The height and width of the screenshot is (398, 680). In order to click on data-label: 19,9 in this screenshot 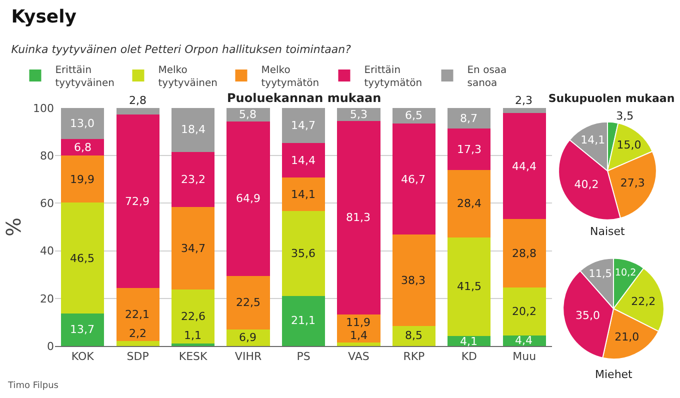, I will do `click(82, 179)`.